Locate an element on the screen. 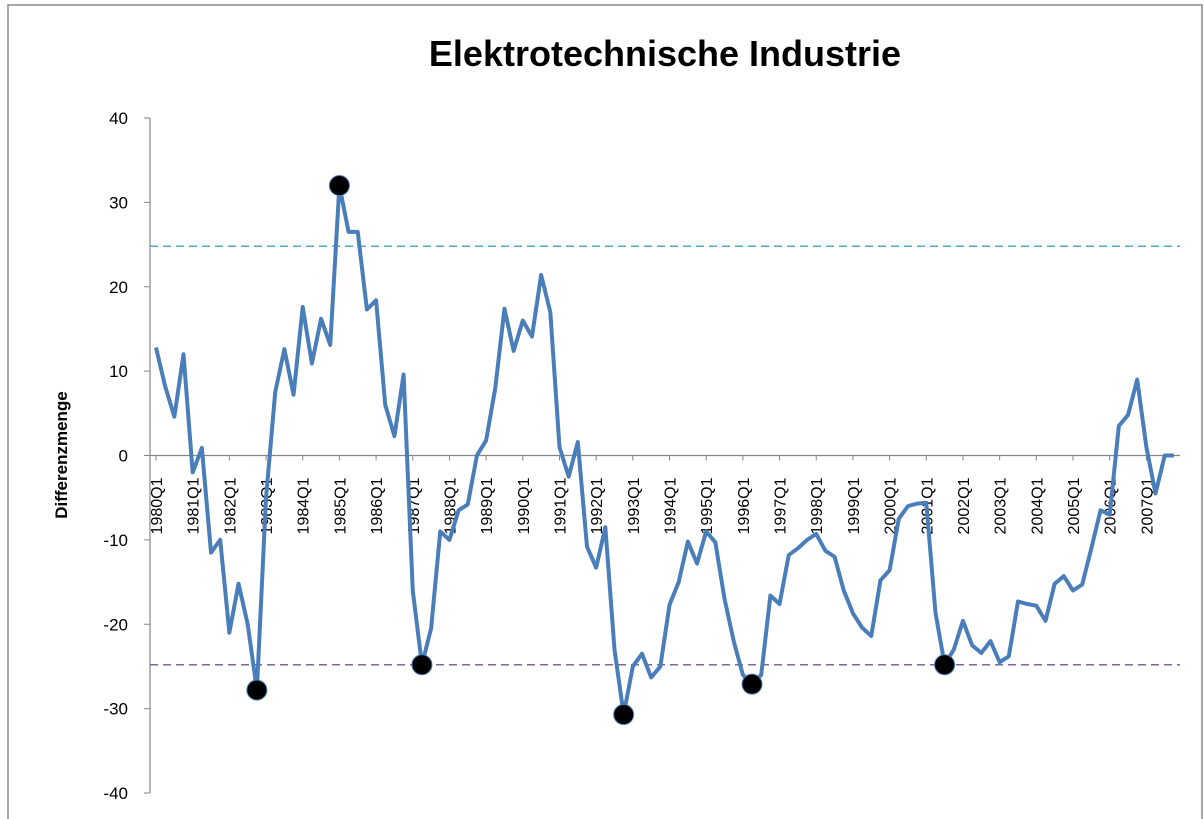  y-tick-label: -10 is located at coordinates (115, 540).